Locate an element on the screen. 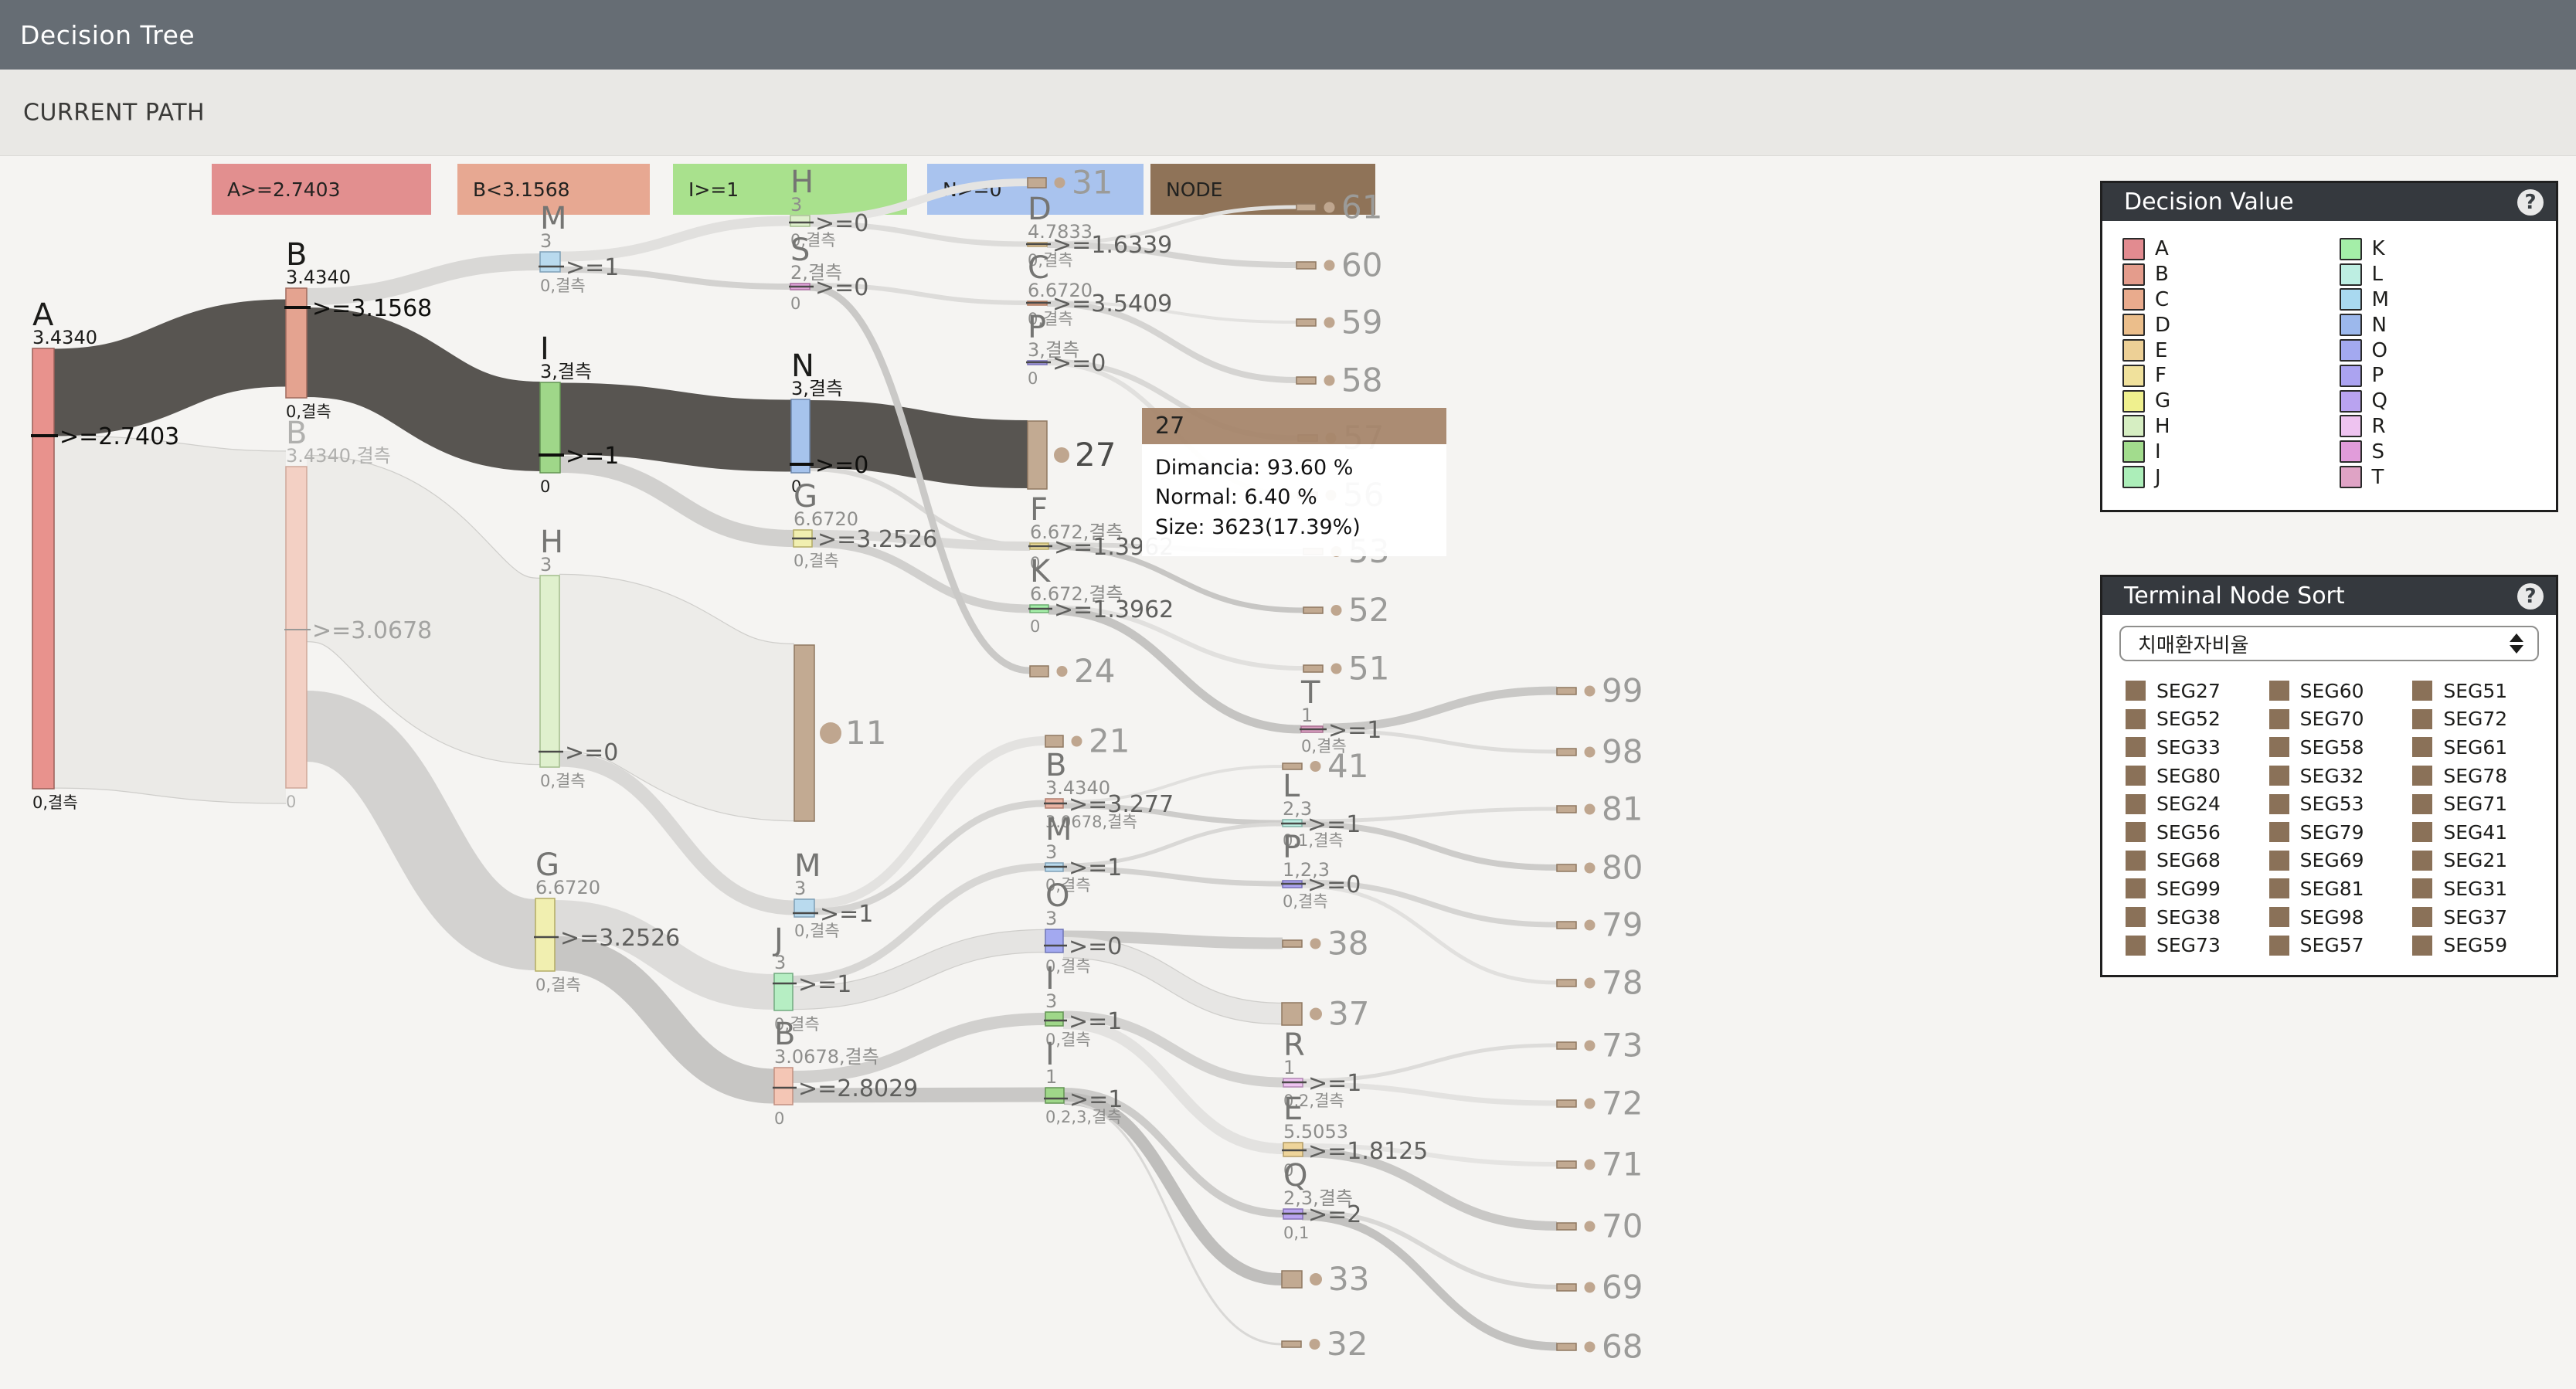  segment-item-SEG70: SEG70 is located at coordinates (2340, 719).